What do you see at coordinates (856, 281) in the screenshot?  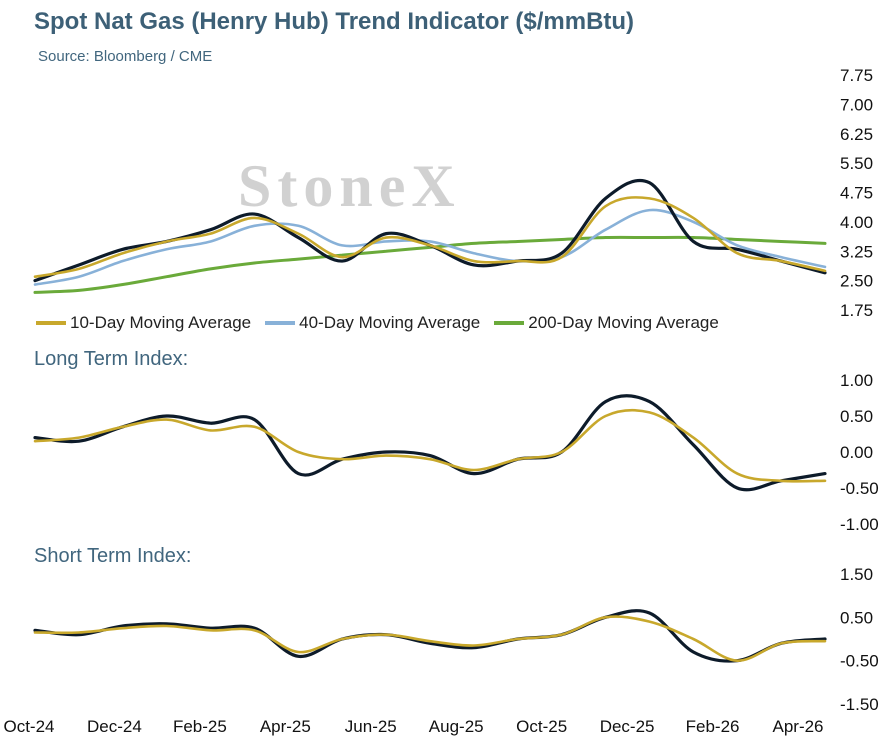 I see `panel1-ytick: 2.50` at bounding box center [856, 281].